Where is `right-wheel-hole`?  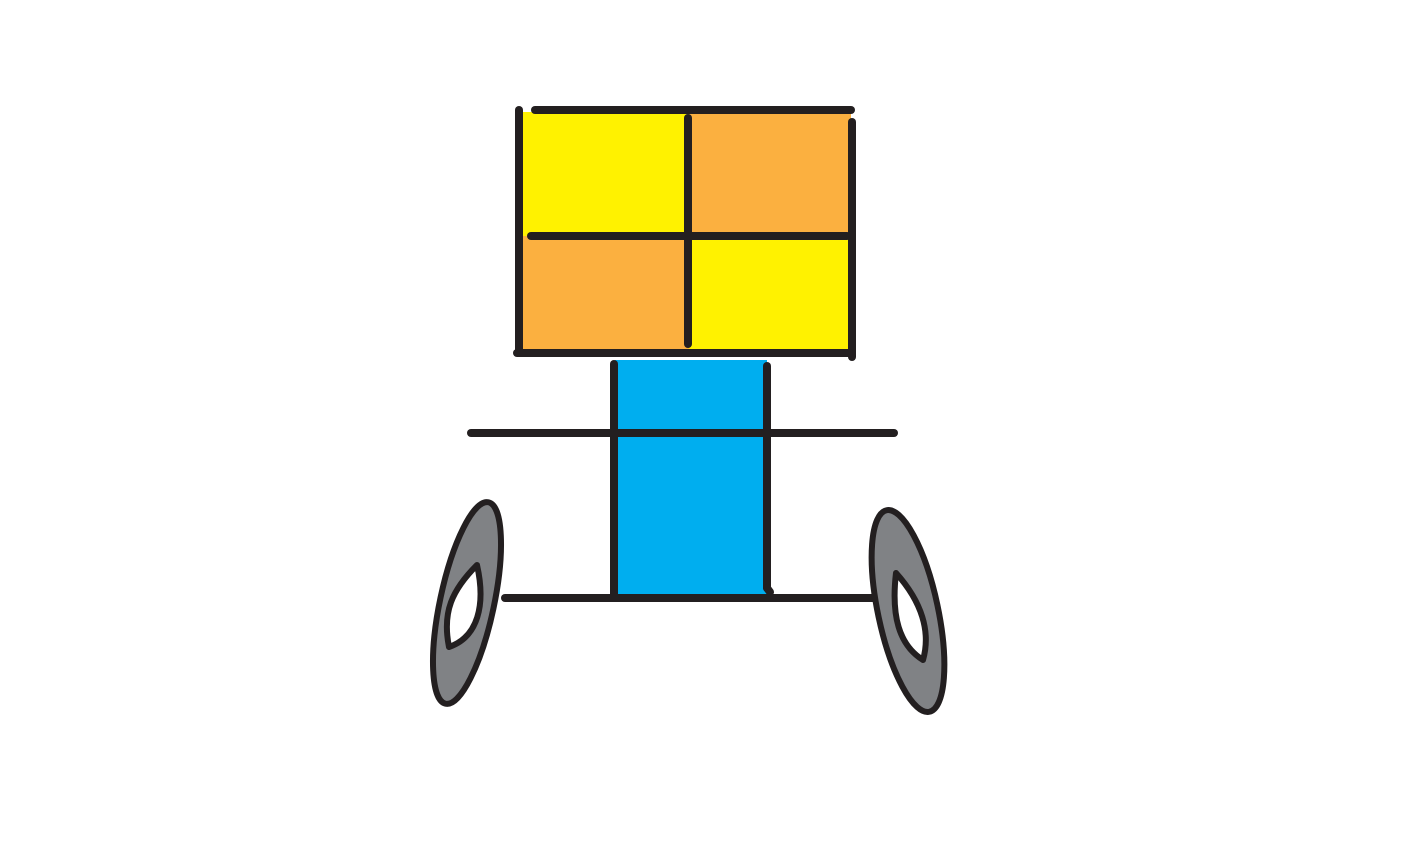
right-wheel-hole is located at coordinates (910, 616).